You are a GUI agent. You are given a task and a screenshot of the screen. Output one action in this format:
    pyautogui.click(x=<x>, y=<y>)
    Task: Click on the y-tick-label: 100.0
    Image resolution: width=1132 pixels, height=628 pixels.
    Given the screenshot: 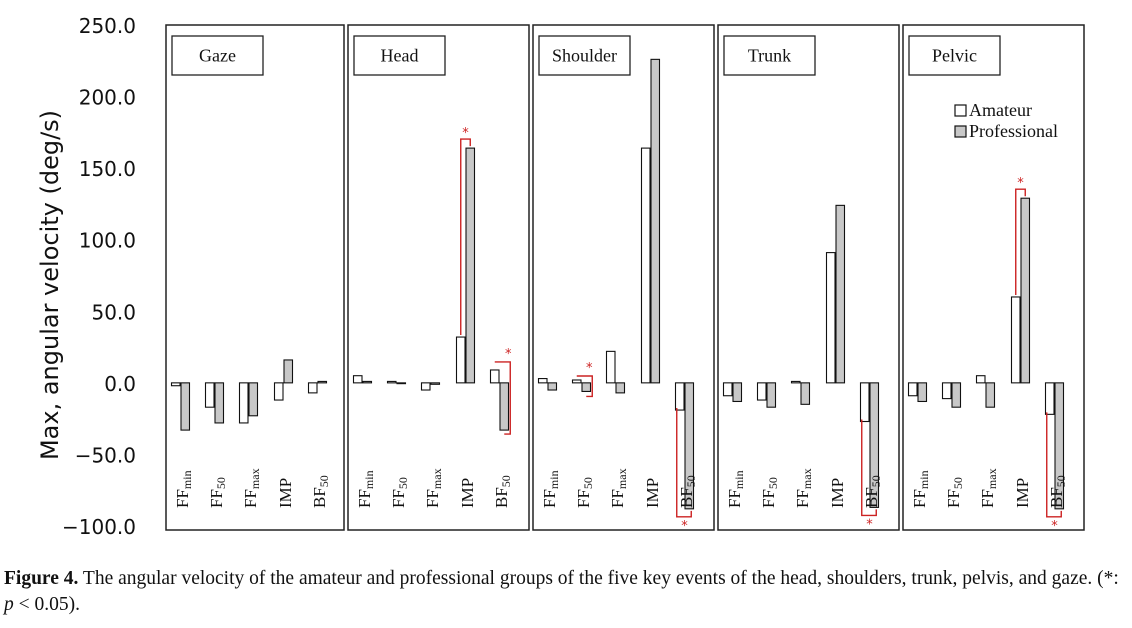 What is the action you would take?
    pyautogui.click(x=107, y=241)
    